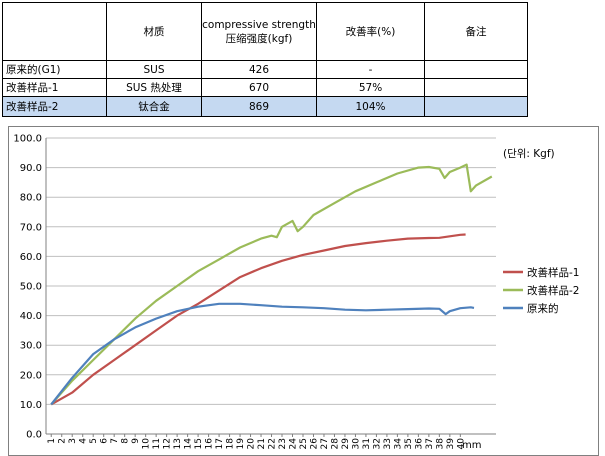  What do you see at coordinates (304, 443) in the screenshot?
I see `x-tick-label: 25` at bounding box center [304, 443].